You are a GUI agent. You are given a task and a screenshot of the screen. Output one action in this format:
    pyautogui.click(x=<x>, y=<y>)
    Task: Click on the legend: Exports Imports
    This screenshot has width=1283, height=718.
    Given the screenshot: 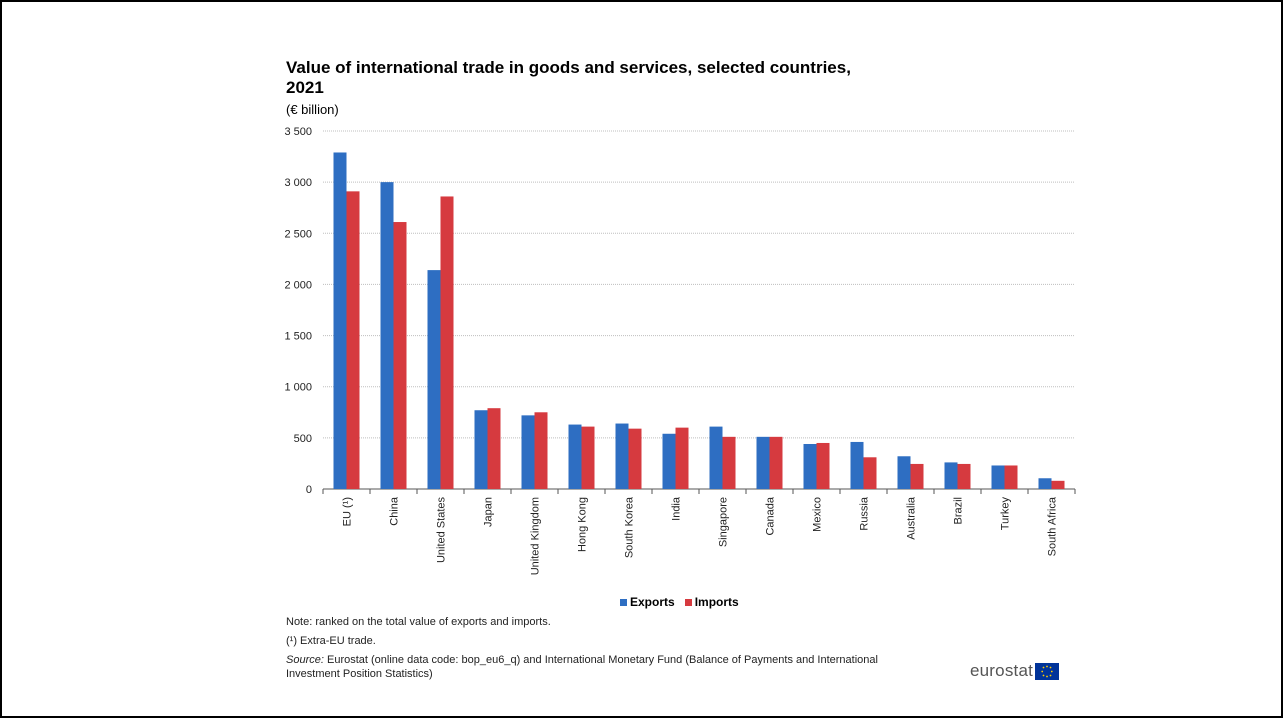 What is the action you would take?
    pyautogui.click(x=679, y=602)
    